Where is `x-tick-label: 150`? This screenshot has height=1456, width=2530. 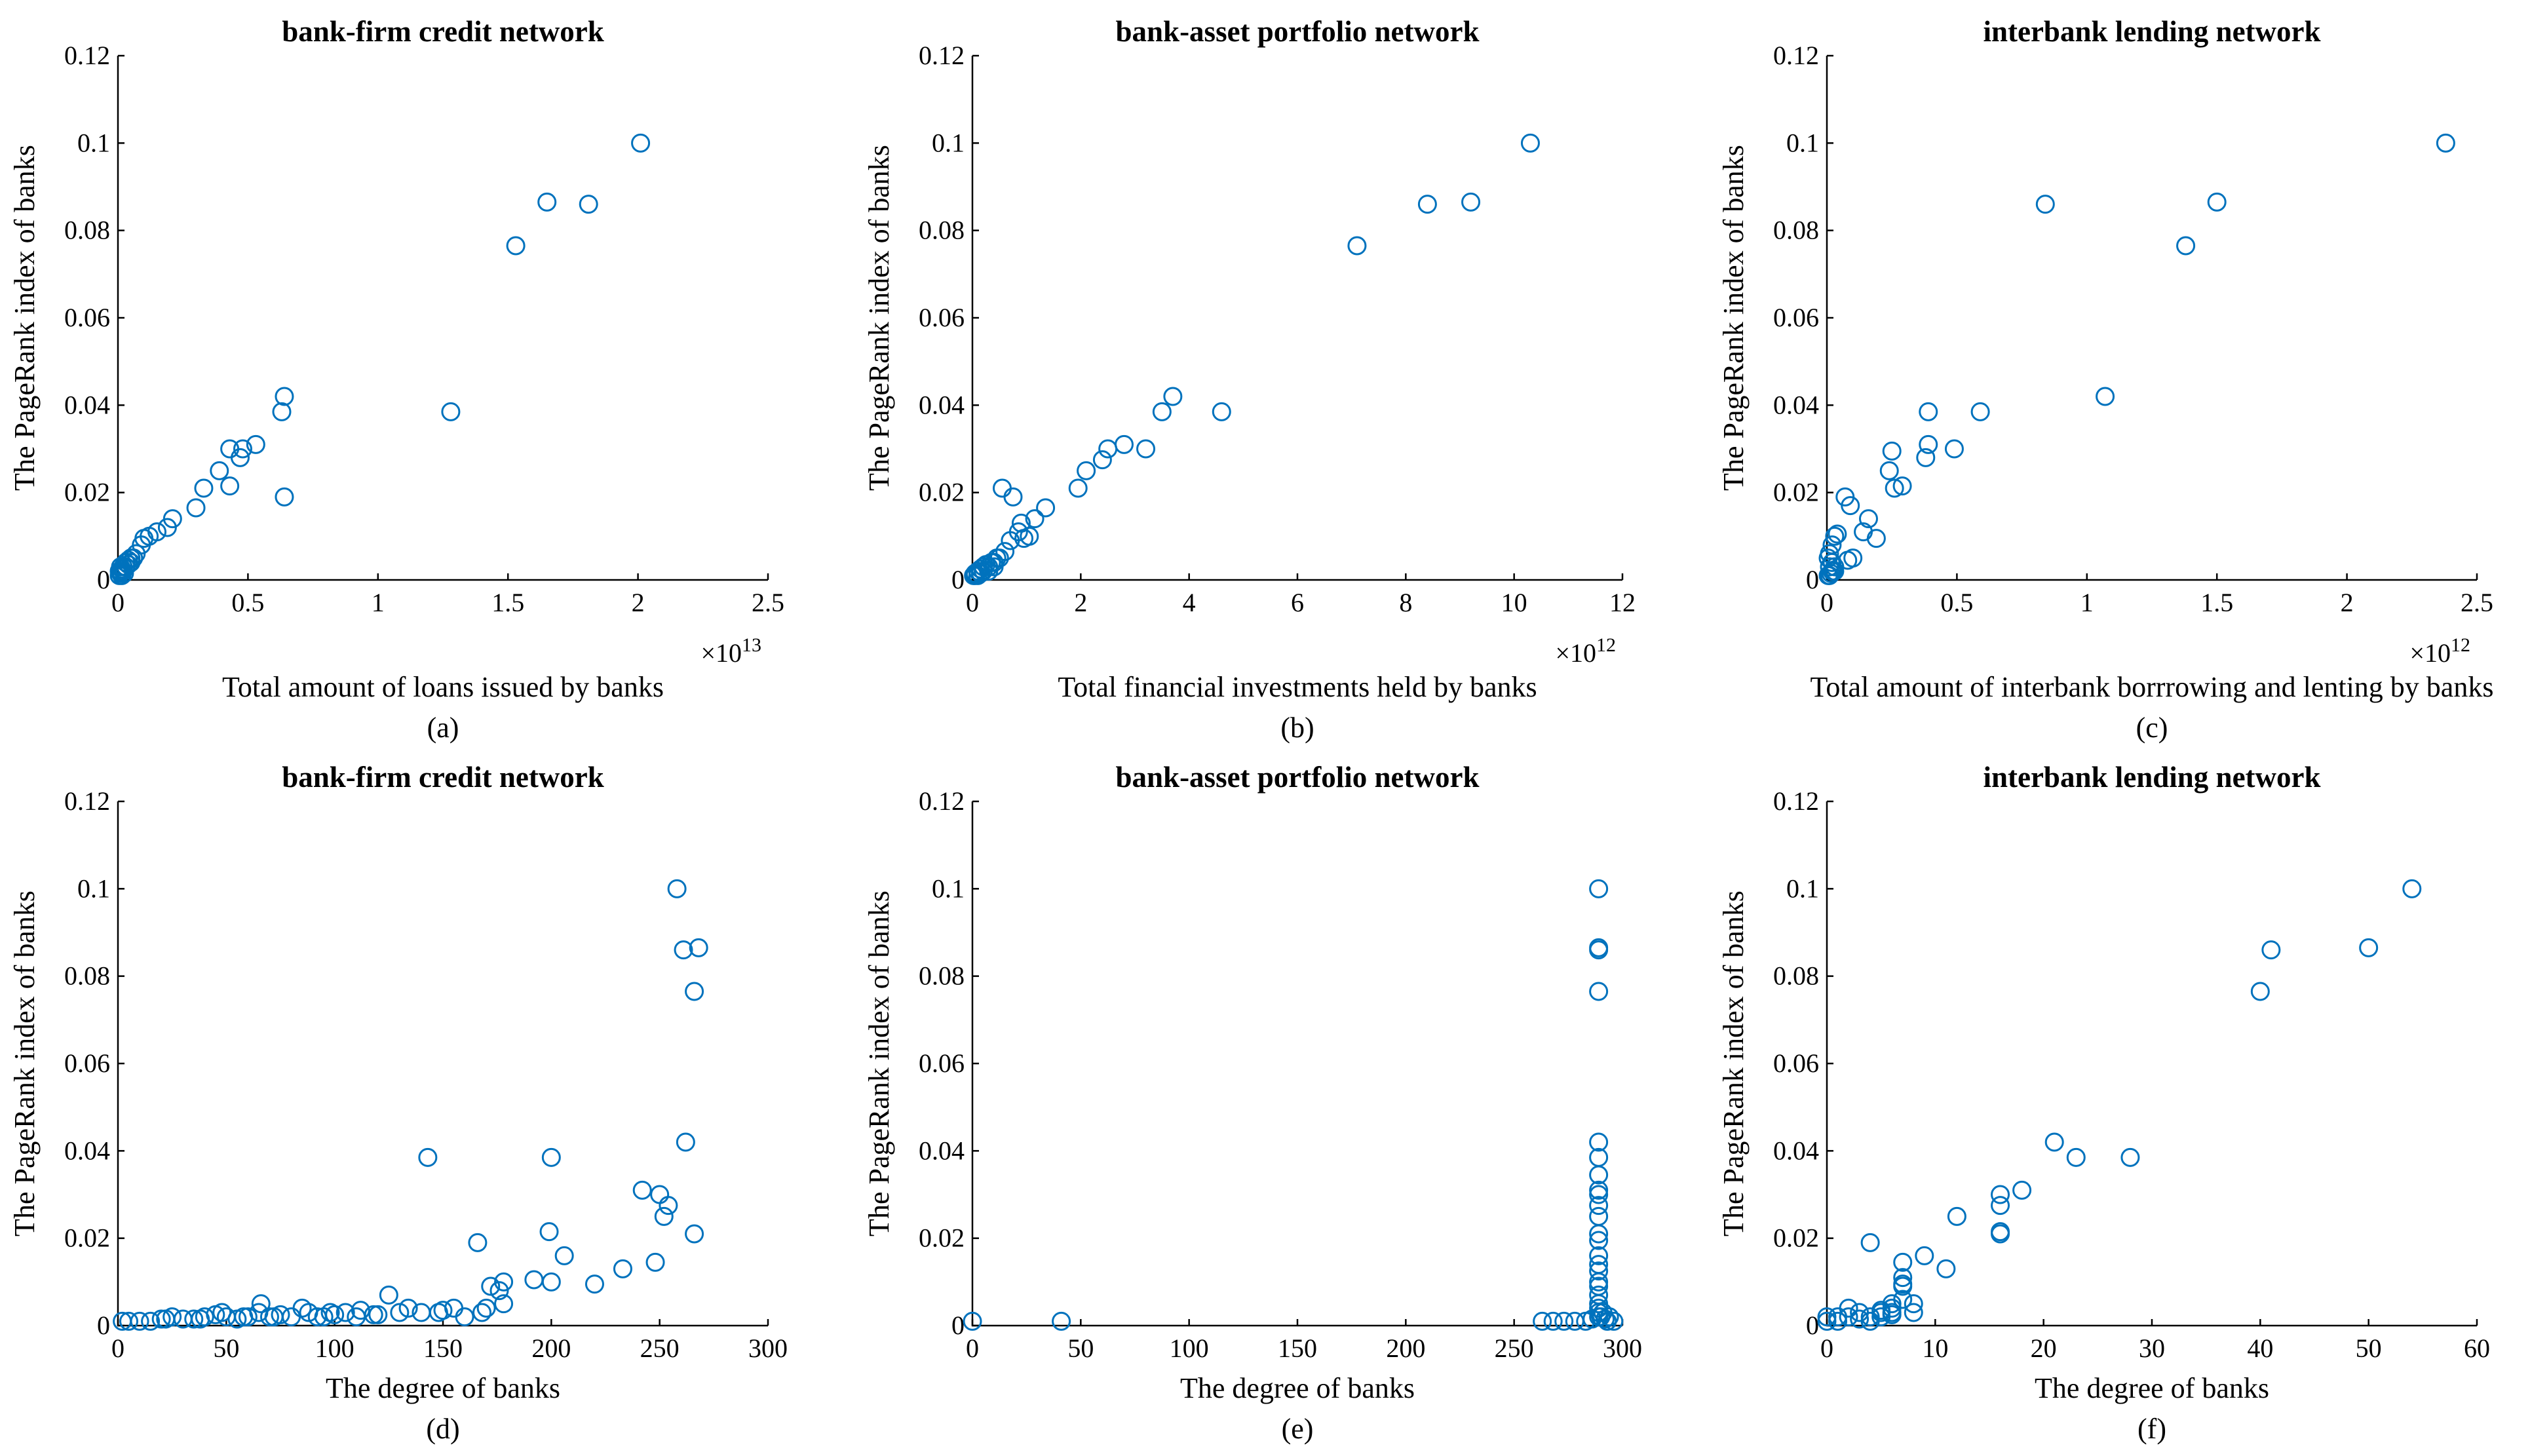
x-tick-label: 150 is located at coordinates (443, 1348).